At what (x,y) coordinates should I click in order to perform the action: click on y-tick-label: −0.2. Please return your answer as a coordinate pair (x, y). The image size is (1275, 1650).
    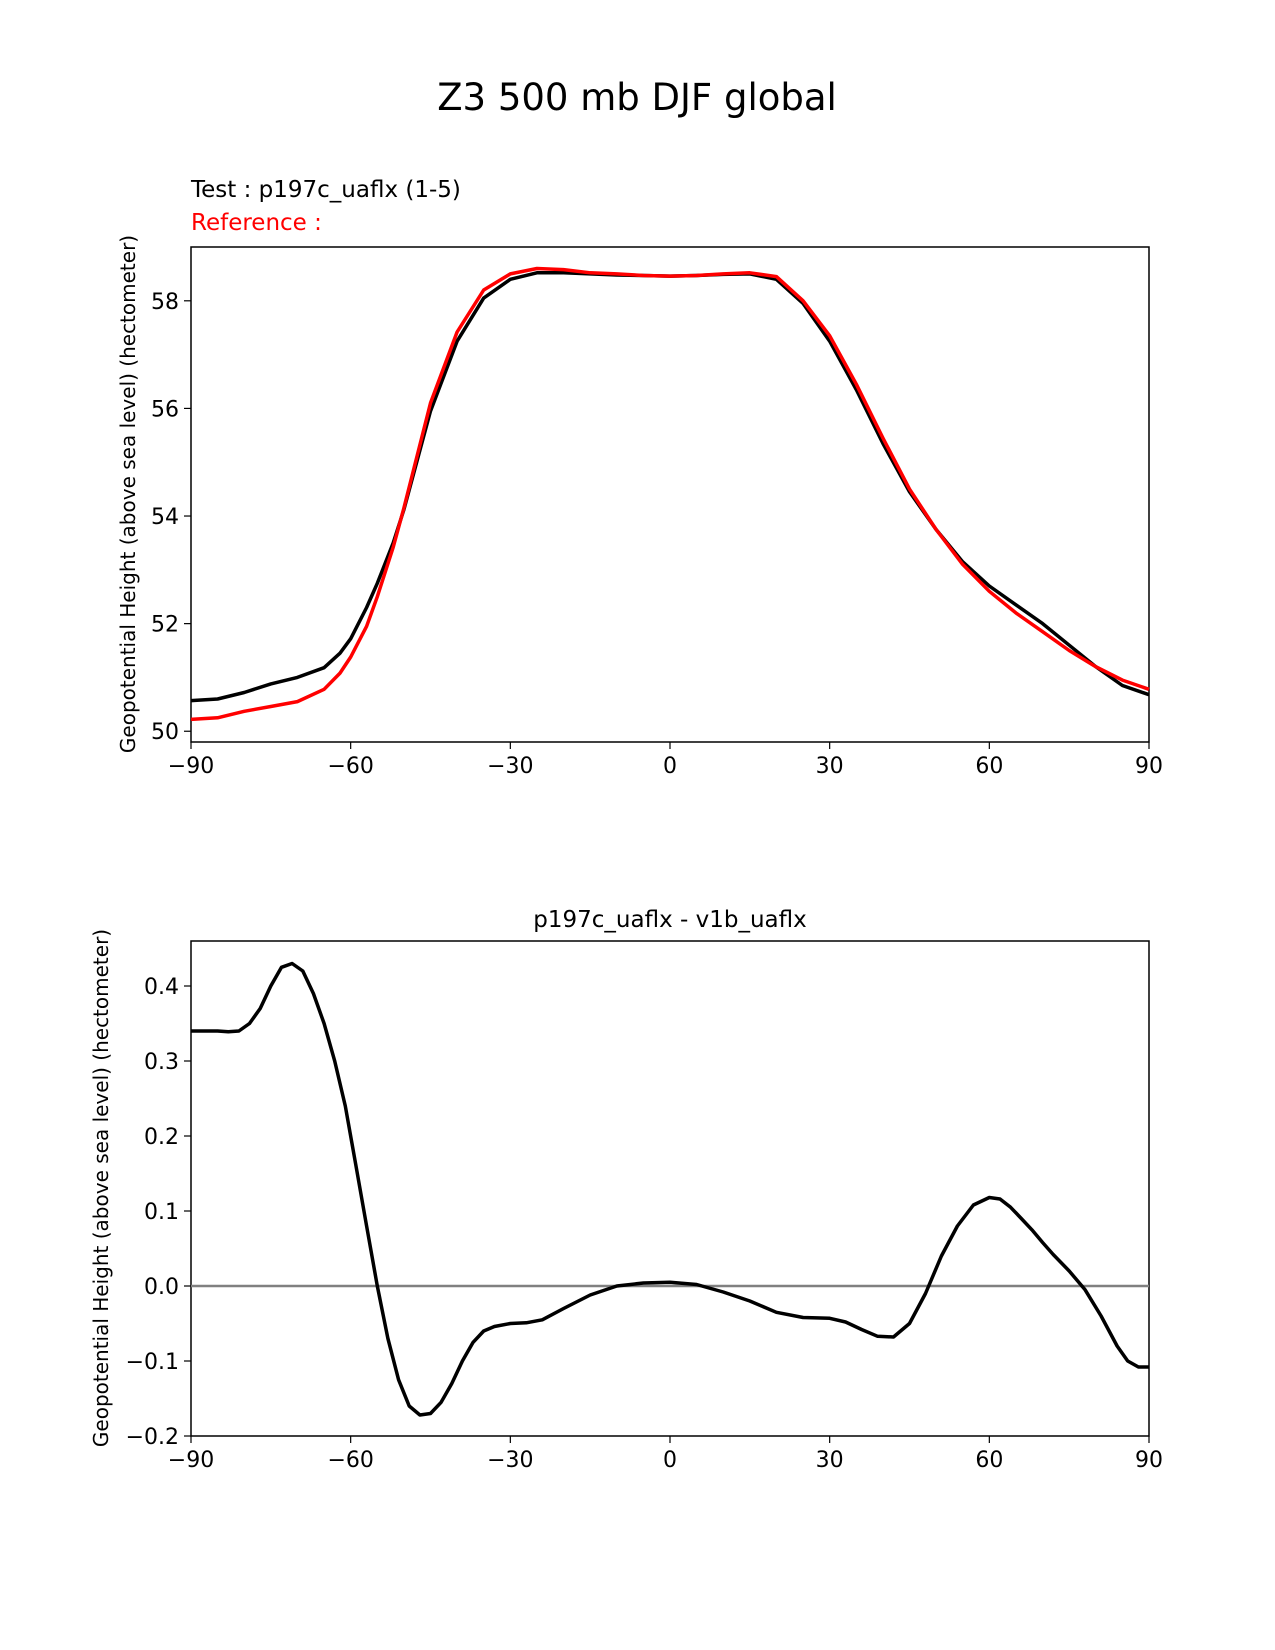
    Looking at the image, I should click on (152, 1437).